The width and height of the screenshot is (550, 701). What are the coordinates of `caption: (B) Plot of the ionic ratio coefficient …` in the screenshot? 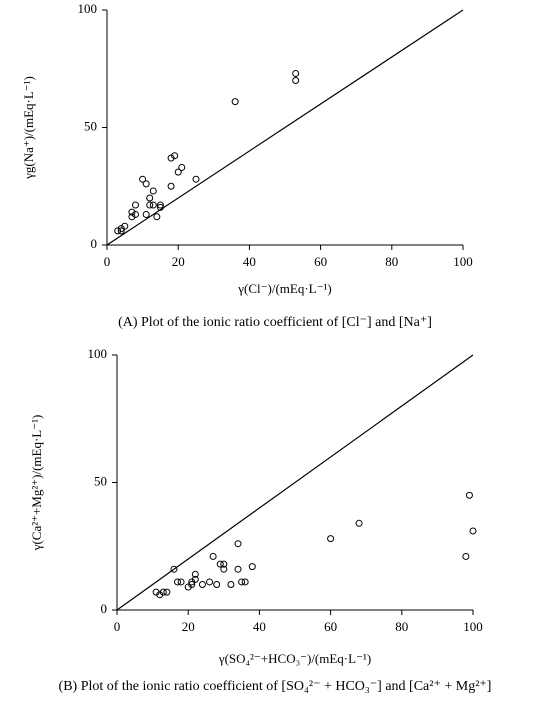 It's located at (275, 686).